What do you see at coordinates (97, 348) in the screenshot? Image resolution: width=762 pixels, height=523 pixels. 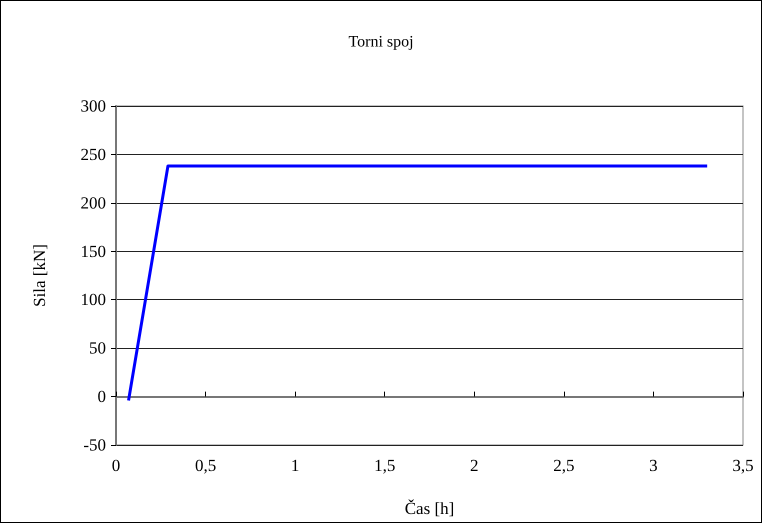 I see `y-tick-label: 50` at bounding box center [97, 348].